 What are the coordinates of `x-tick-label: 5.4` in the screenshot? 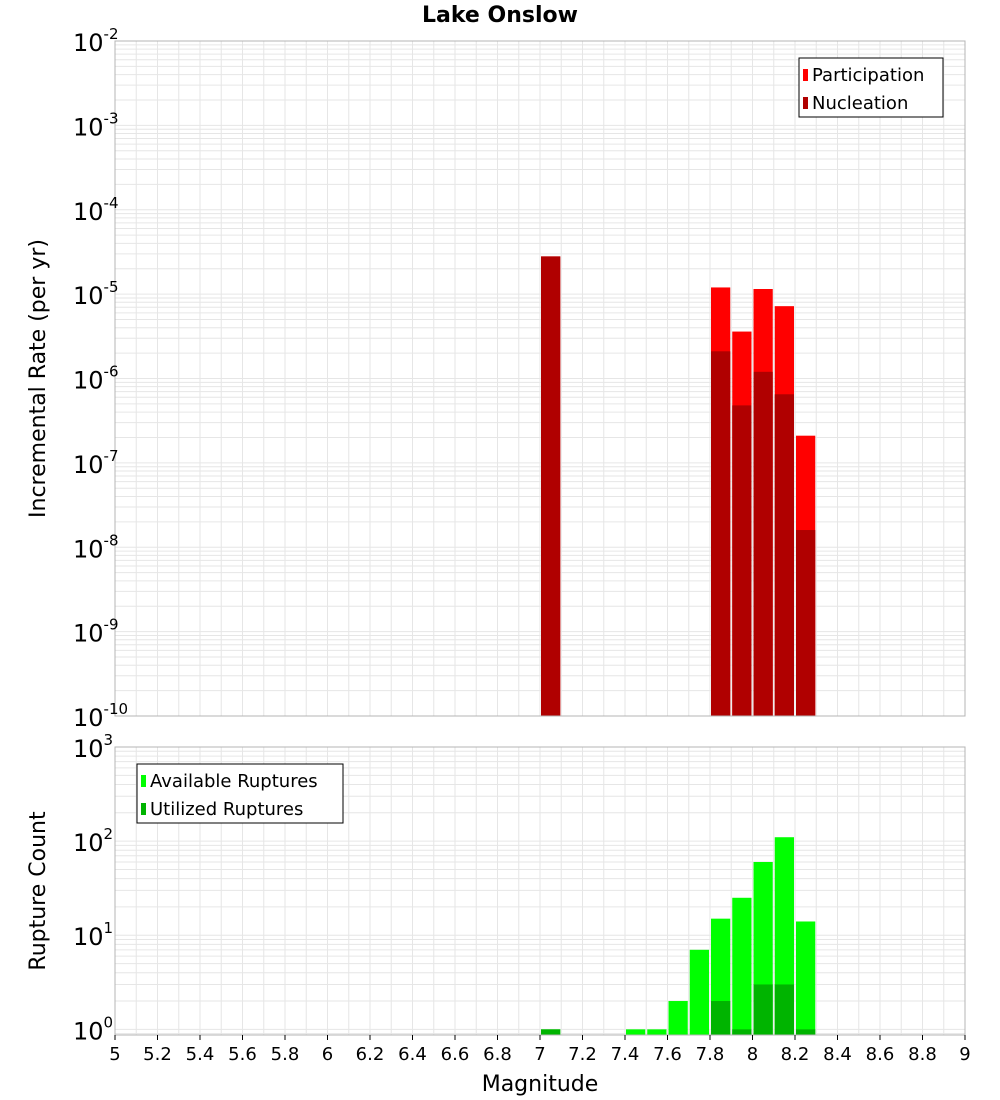 It's located at (200, 1054).